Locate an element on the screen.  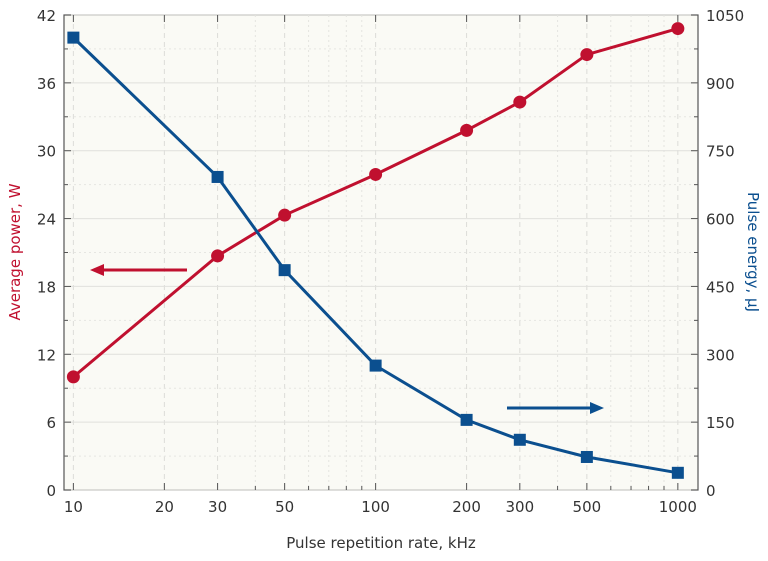
x-tick-label: 300 is located at coordinates (519, 507).